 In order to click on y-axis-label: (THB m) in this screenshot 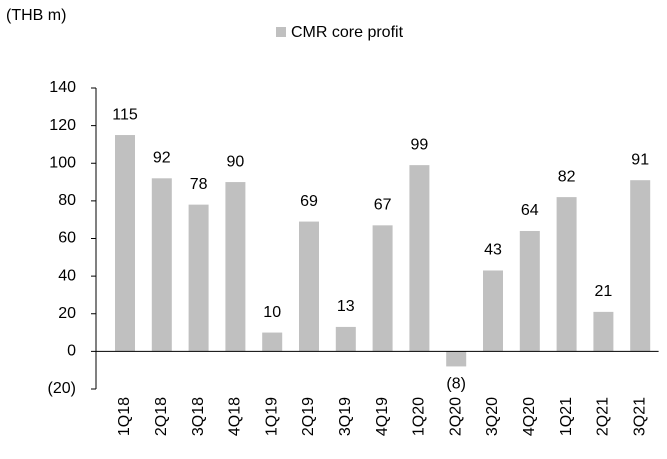, I will do `click(36, 15)`.